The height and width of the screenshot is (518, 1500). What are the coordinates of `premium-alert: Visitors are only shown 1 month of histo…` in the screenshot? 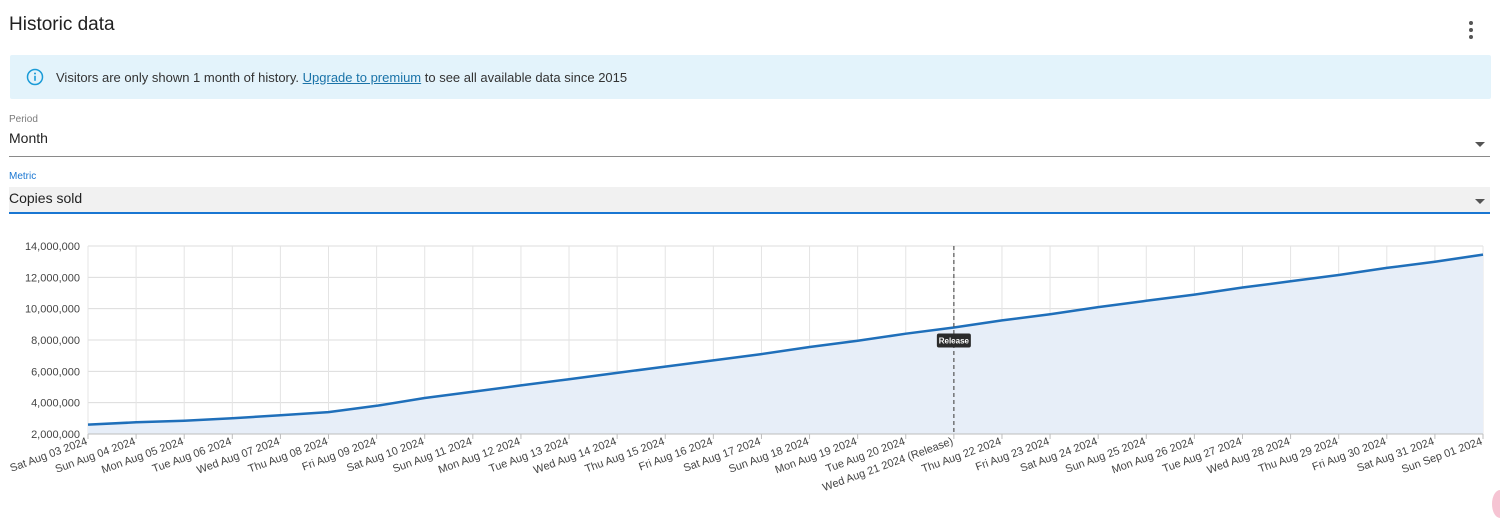 It's located at (750, 77).